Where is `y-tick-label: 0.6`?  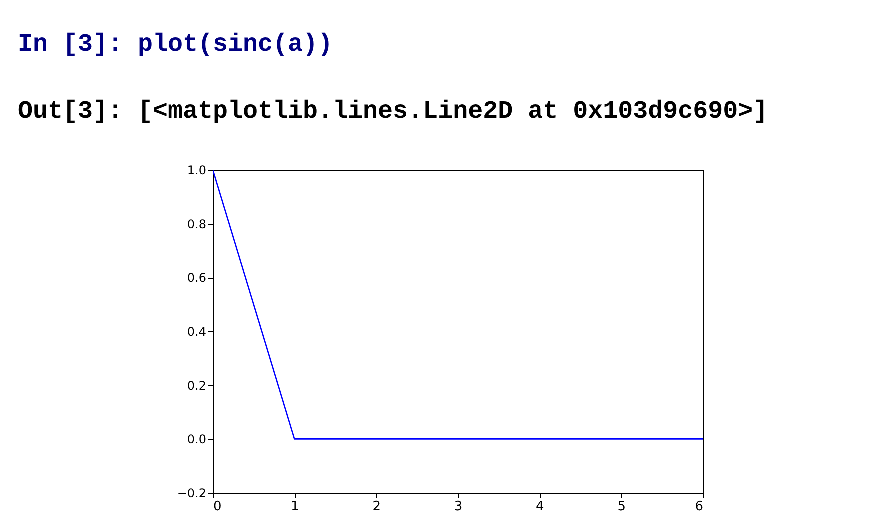 y-tick-label: 0.6 is located at coordinates (196, 278).